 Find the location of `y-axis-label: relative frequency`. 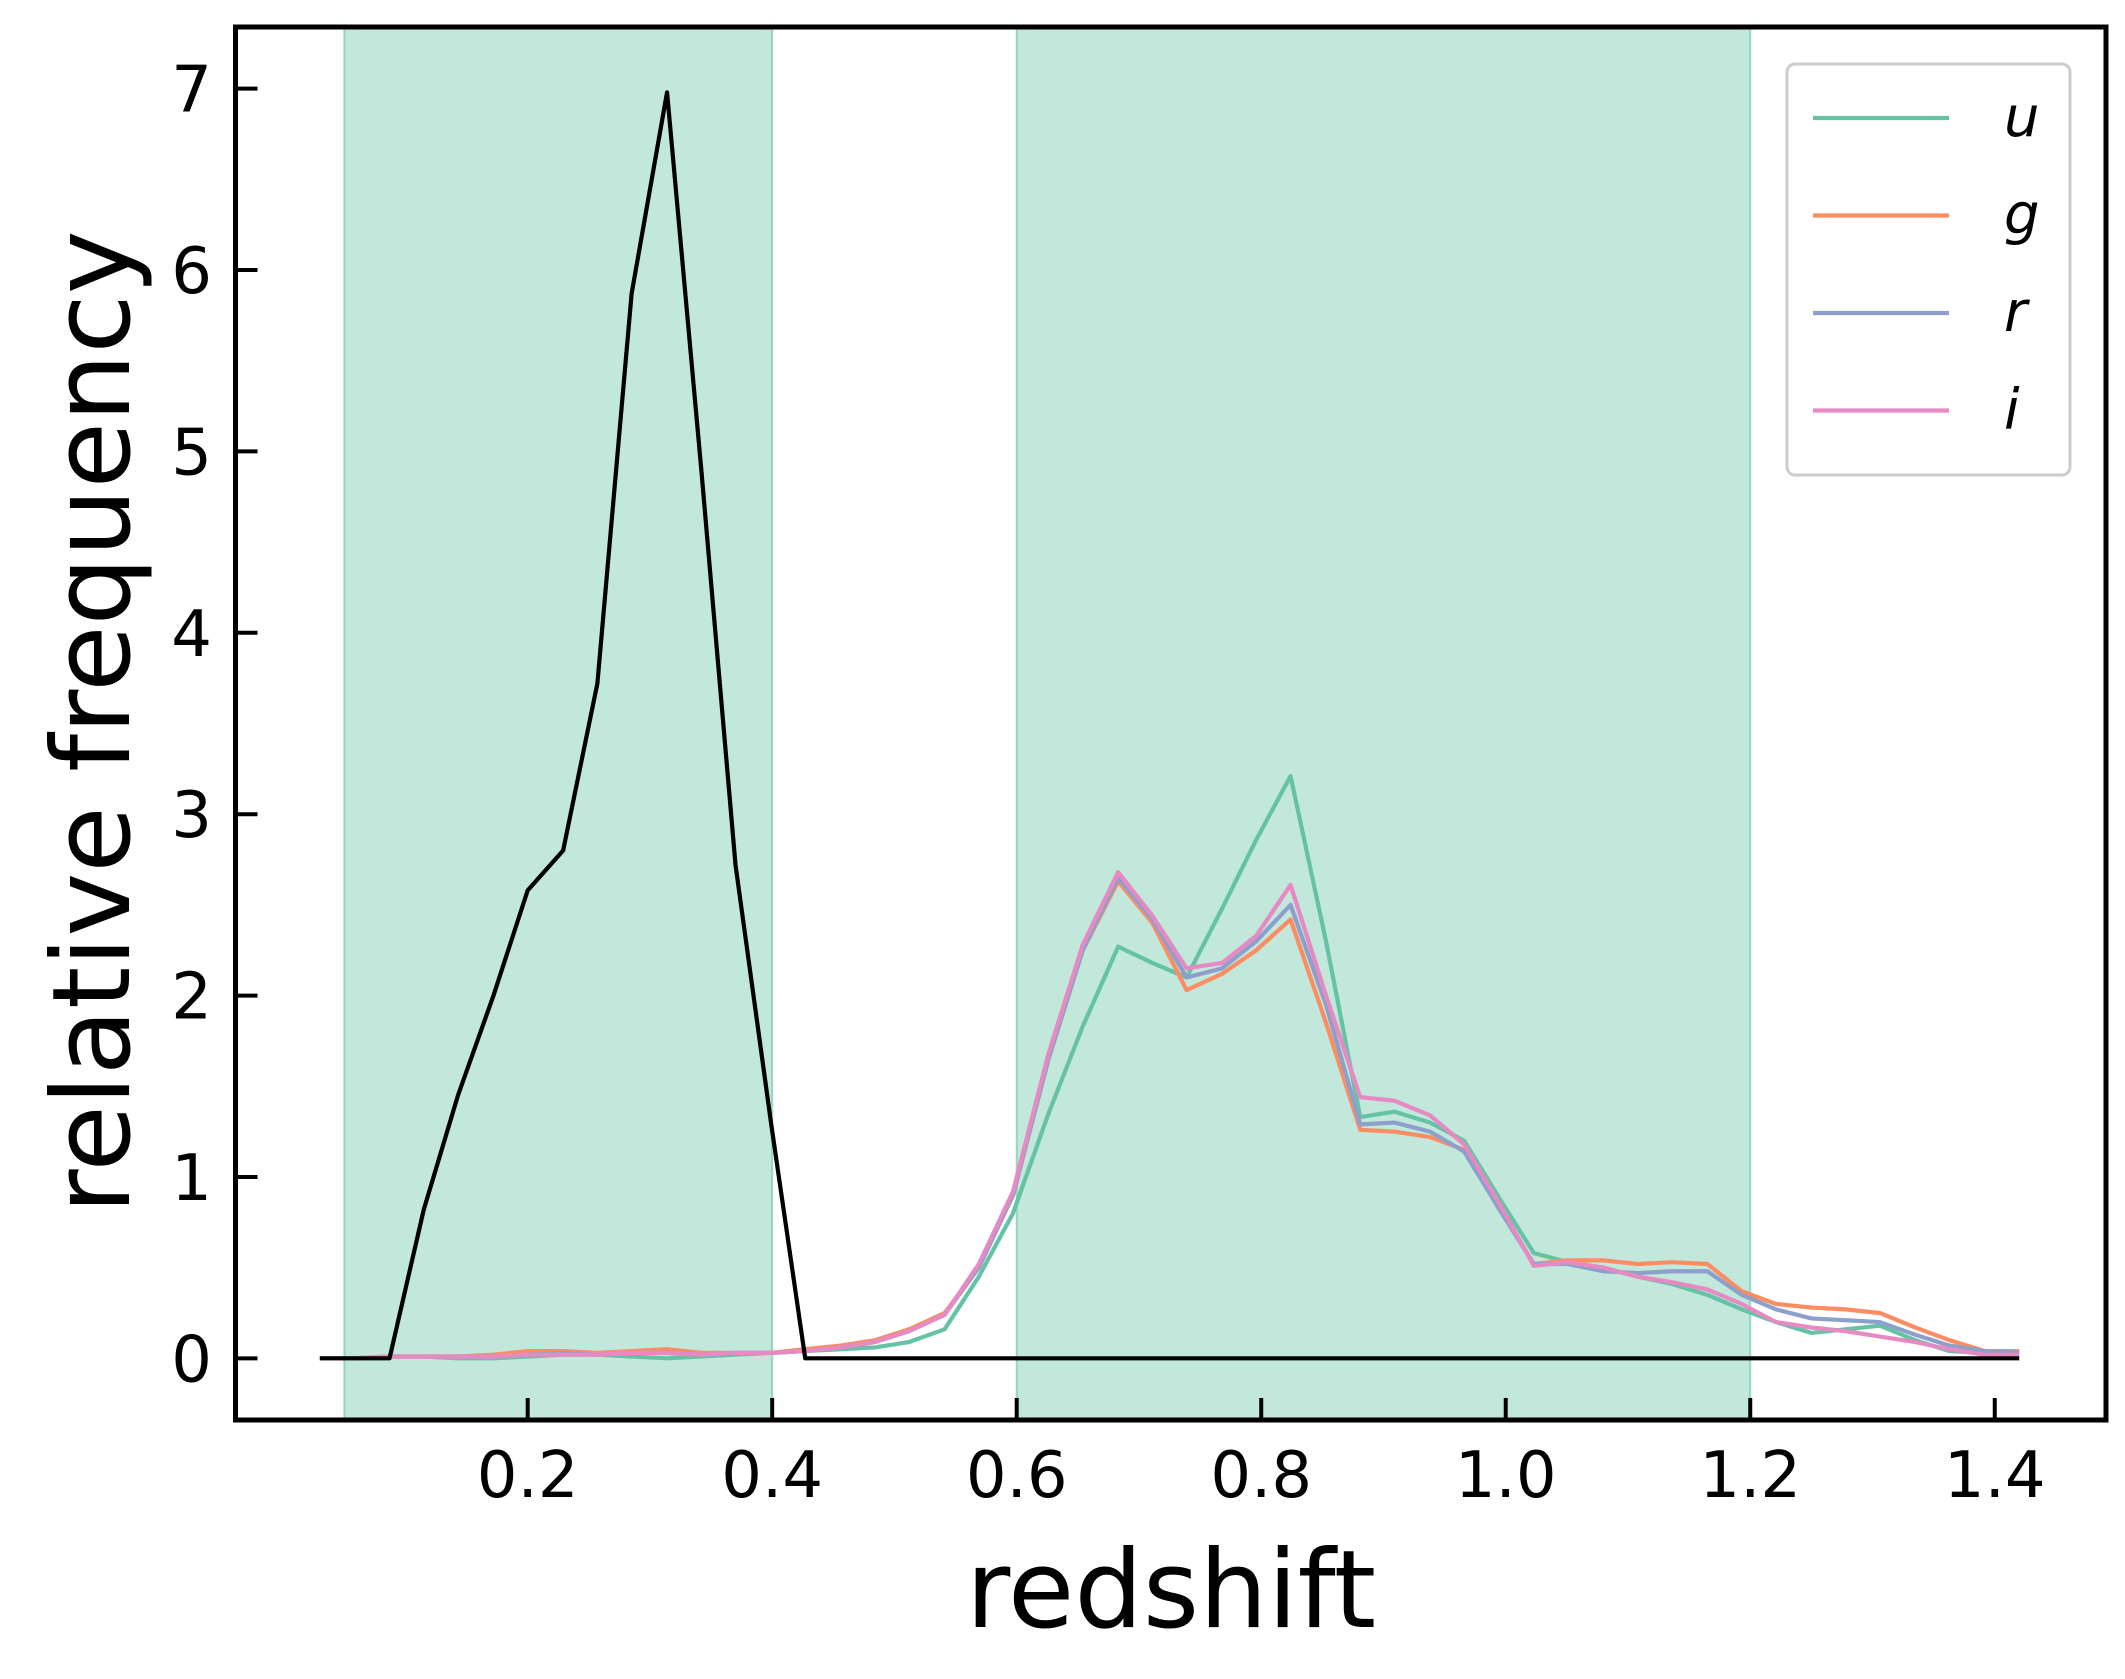

y-axis-label: relative frequency is located at coordinates (92, 721).